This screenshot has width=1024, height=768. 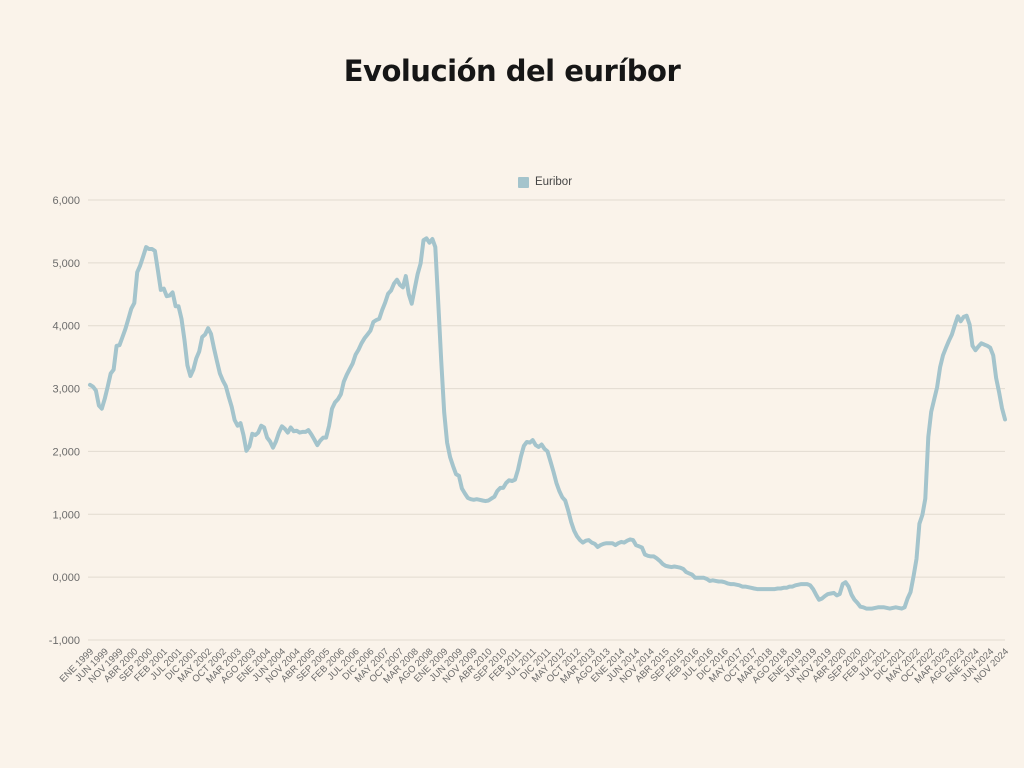 What do you see at coordinates (523, 182) in the screenshot?
I see `legend-swatch-euribor` at bounding box center [523, 182].